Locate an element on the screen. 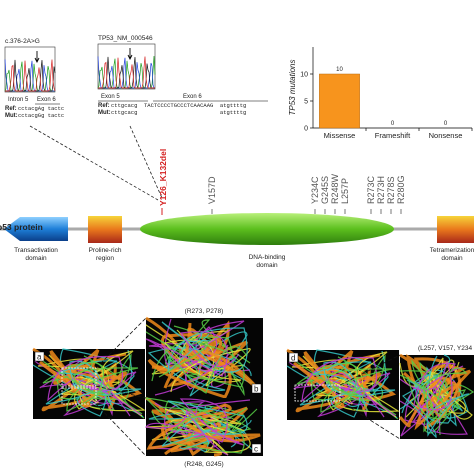  region-label: Exon 5 is located at coordinates (110, 97).